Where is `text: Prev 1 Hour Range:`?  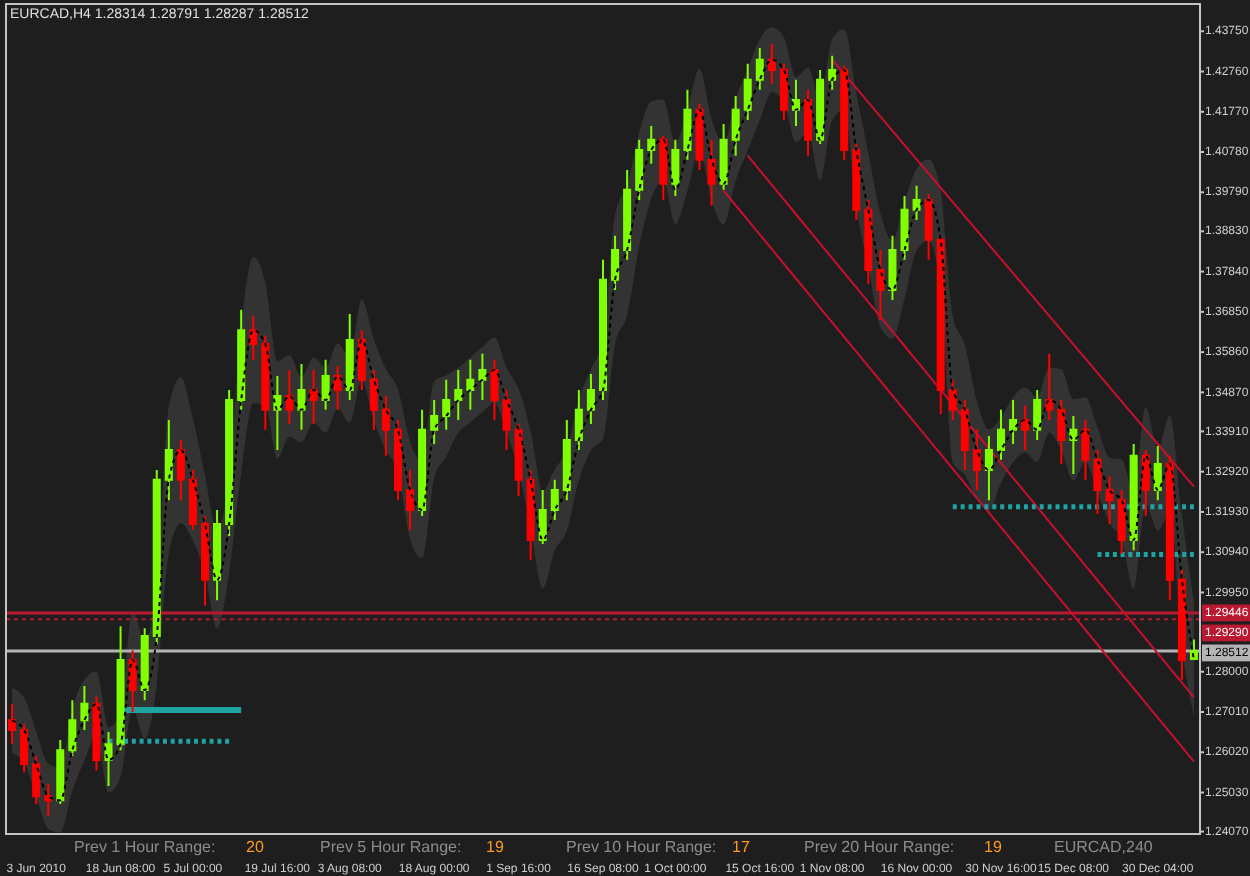
text: Prev 1 Hour Range: is located at coordinates (145, 847).